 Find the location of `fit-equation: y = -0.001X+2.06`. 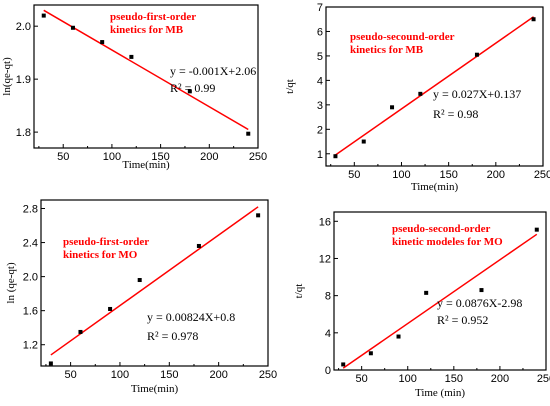

fit-equation: y = -0.001X+2.06 is located at coordinates (213, 71).